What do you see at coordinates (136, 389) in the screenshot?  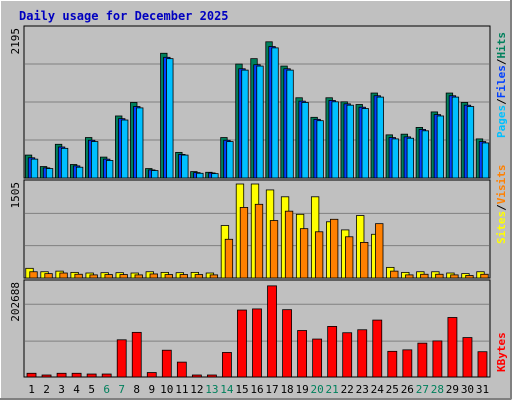 I see `x-label-day-8: 8` at bounding box center [136, 389].